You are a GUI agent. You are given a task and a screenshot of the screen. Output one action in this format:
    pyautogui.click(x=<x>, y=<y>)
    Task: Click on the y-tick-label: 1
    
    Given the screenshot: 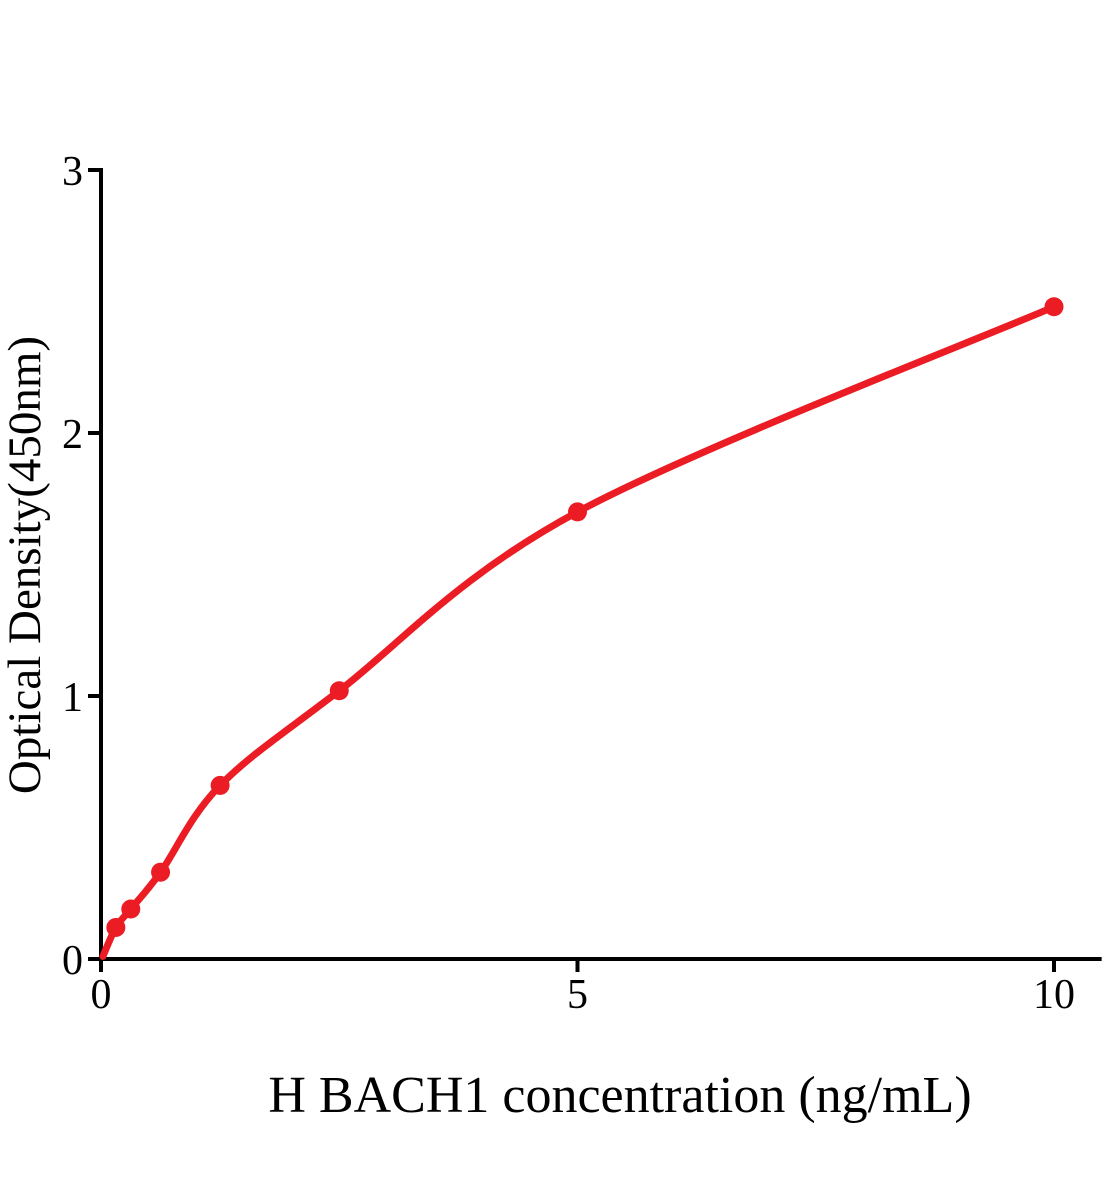 What is the action you would take?
    pyautogui.click(x=72, y=698)
    